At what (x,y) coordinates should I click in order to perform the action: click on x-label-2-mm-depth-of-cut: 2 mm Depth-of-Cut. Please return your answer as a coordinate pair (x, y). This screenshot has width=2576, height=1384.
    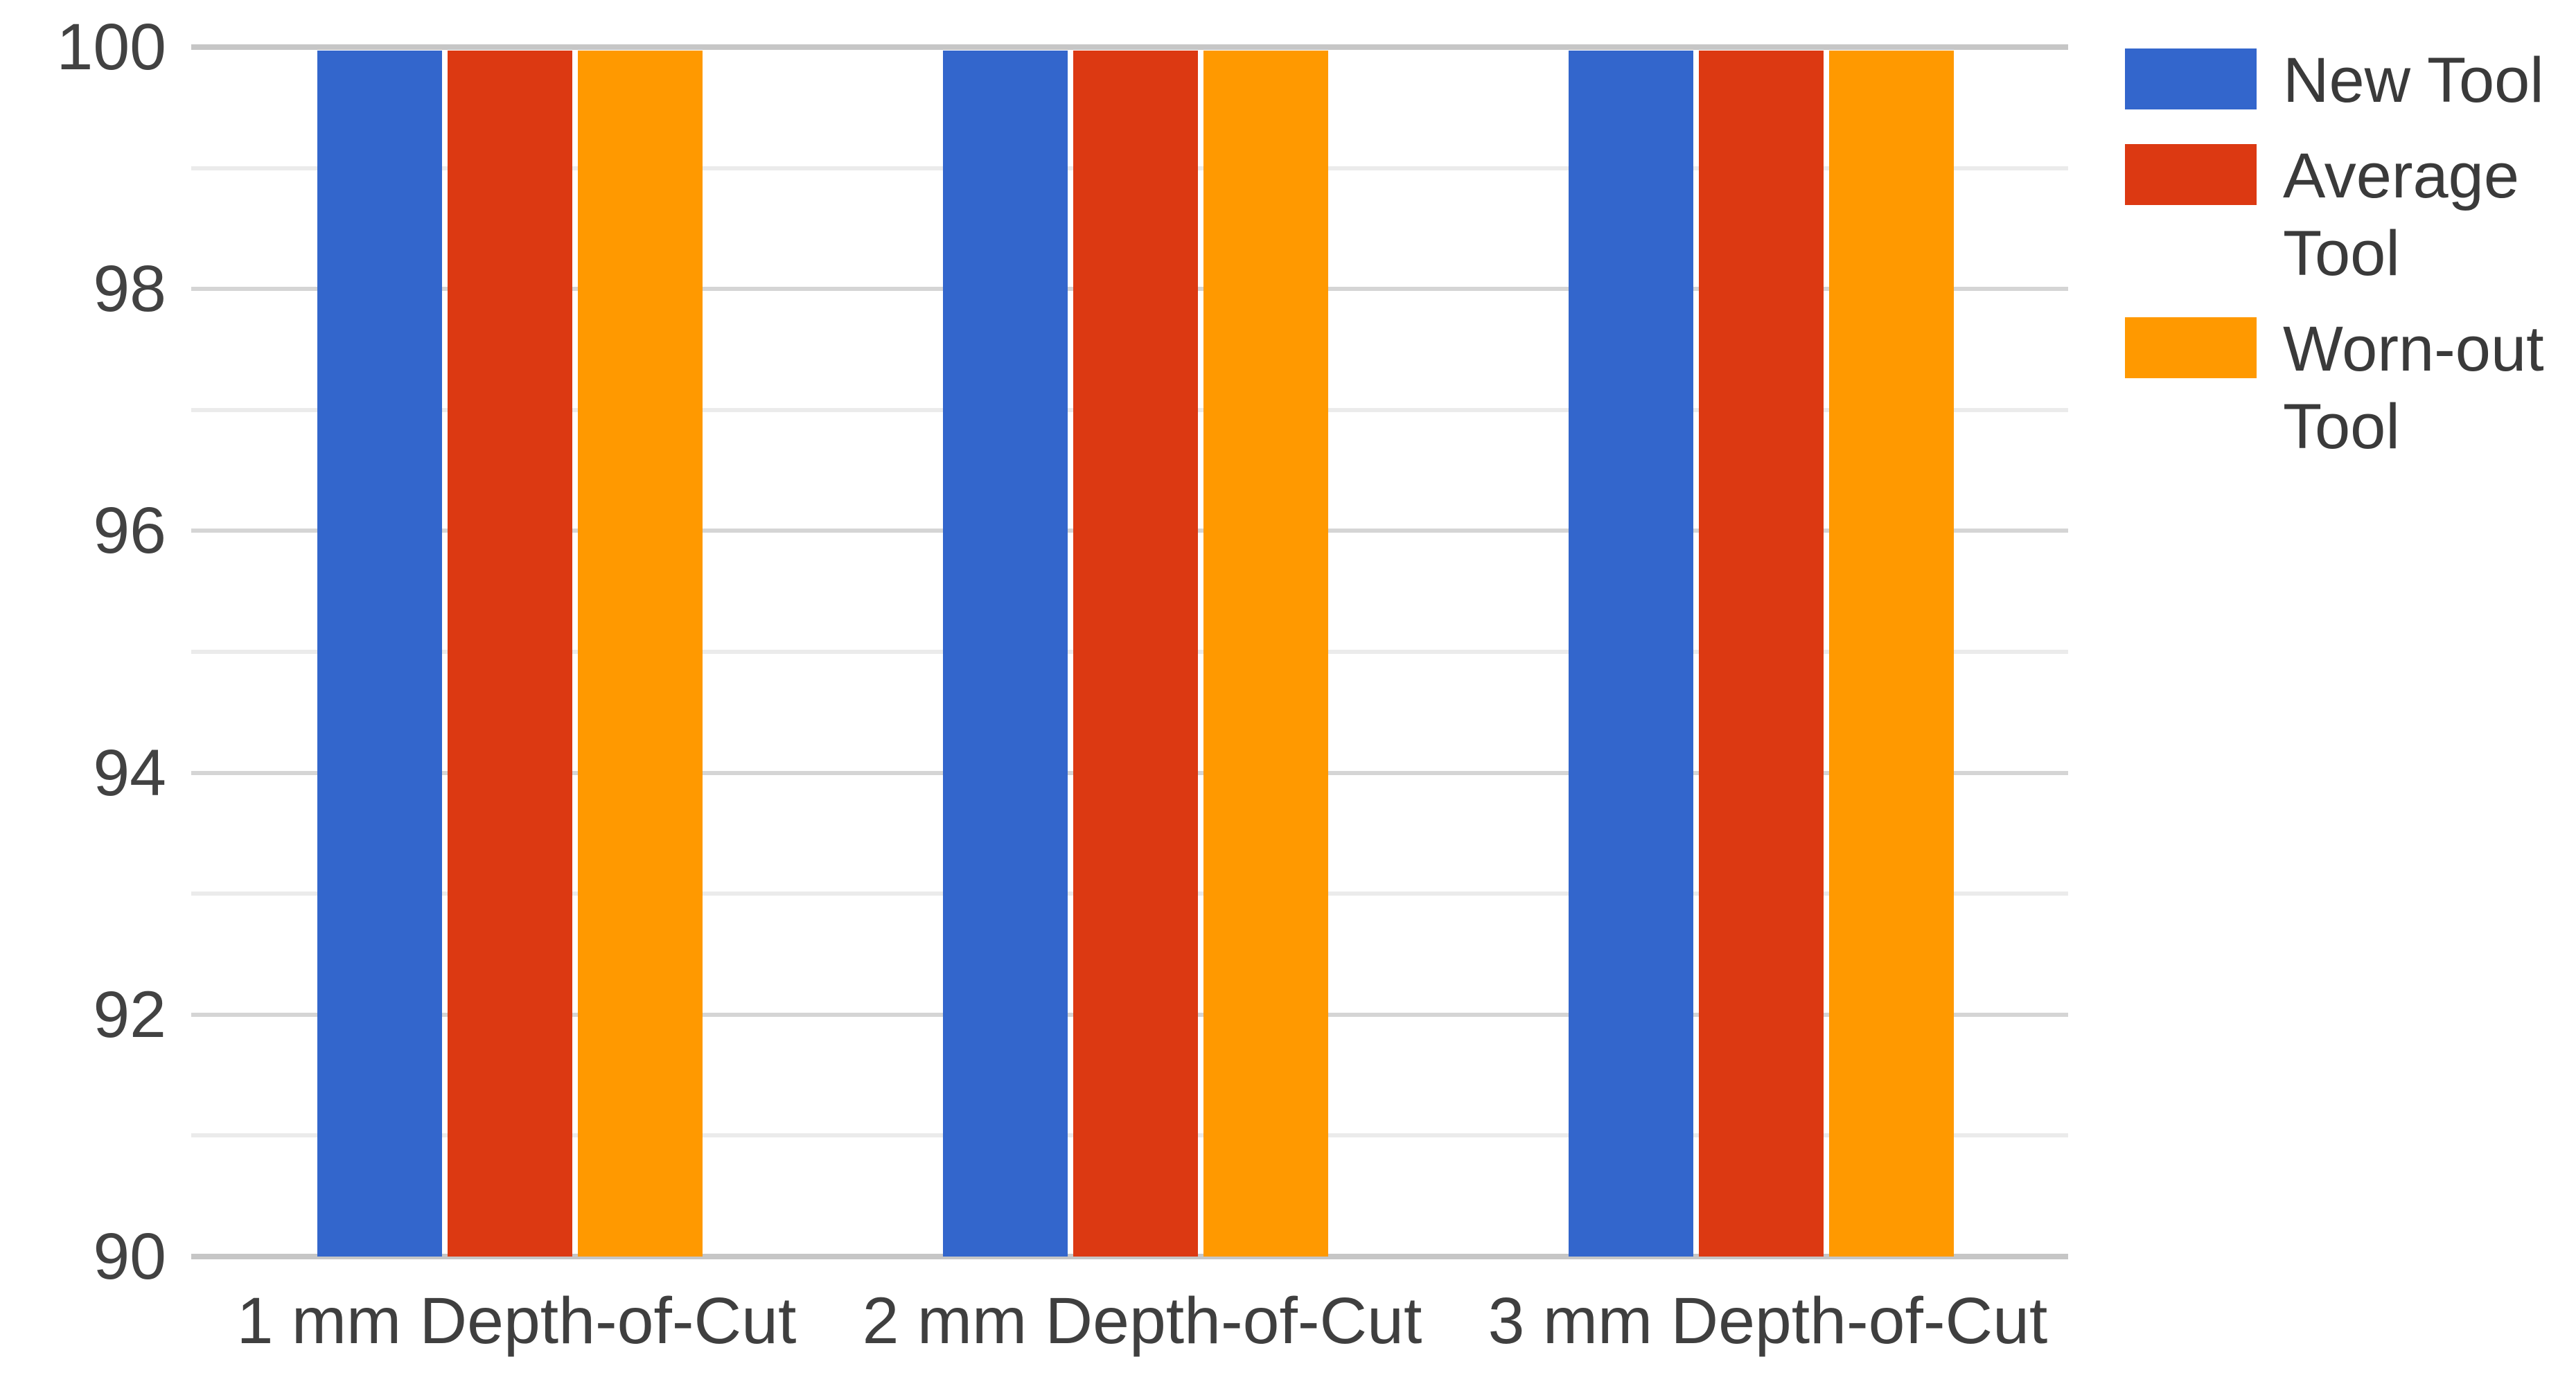
    Looking at the image, I should click on (1142, 1321).